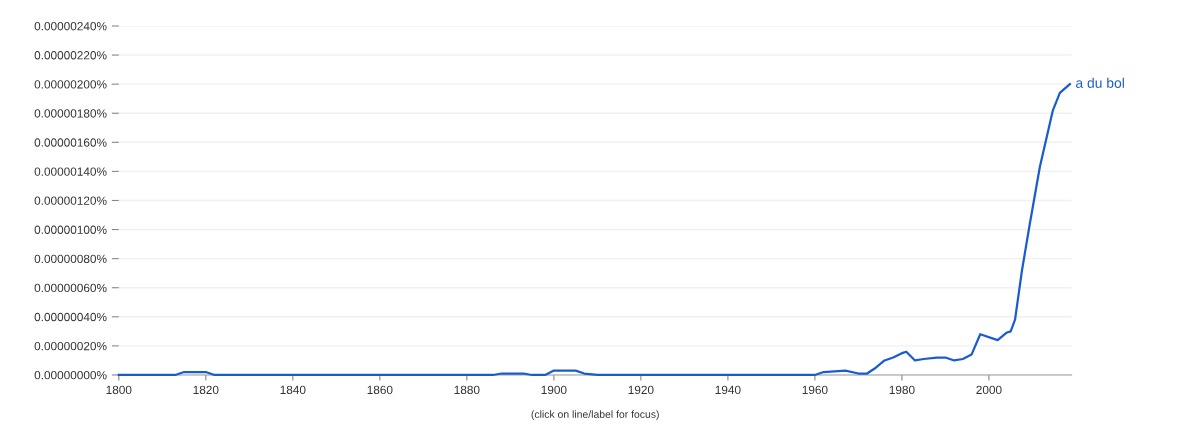 This screenshot has height=448, width=1200. What do you see at coordinates (70, 55) in the screenshot?
I see `y-tick-label: 0.00000220%` at bounding box center [70, 55].